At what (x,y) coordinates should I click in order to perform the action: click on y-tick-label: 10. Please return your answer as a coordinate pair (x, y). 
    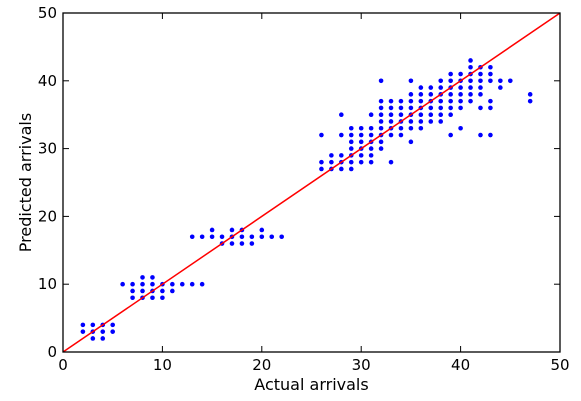
    Looking at the image, I should click on (47, 284).